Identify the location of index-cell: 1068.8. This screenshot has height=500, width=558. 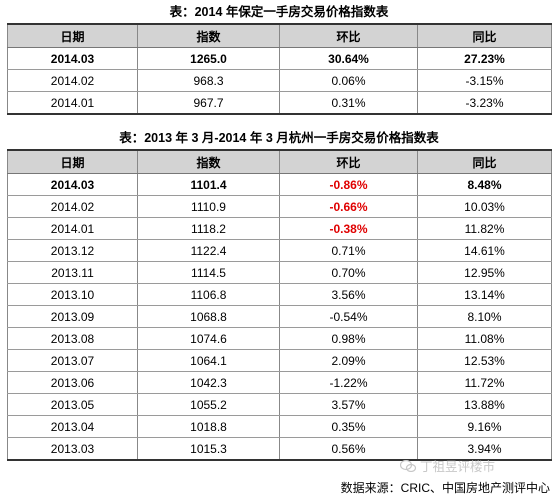
(208, 316).